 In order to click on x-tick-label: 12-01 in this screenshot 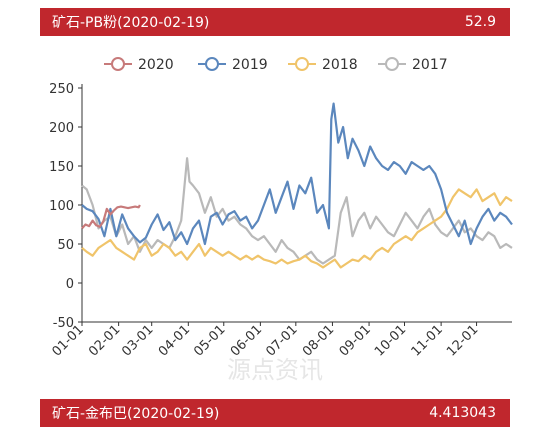, I will do `click(462, 340)`.